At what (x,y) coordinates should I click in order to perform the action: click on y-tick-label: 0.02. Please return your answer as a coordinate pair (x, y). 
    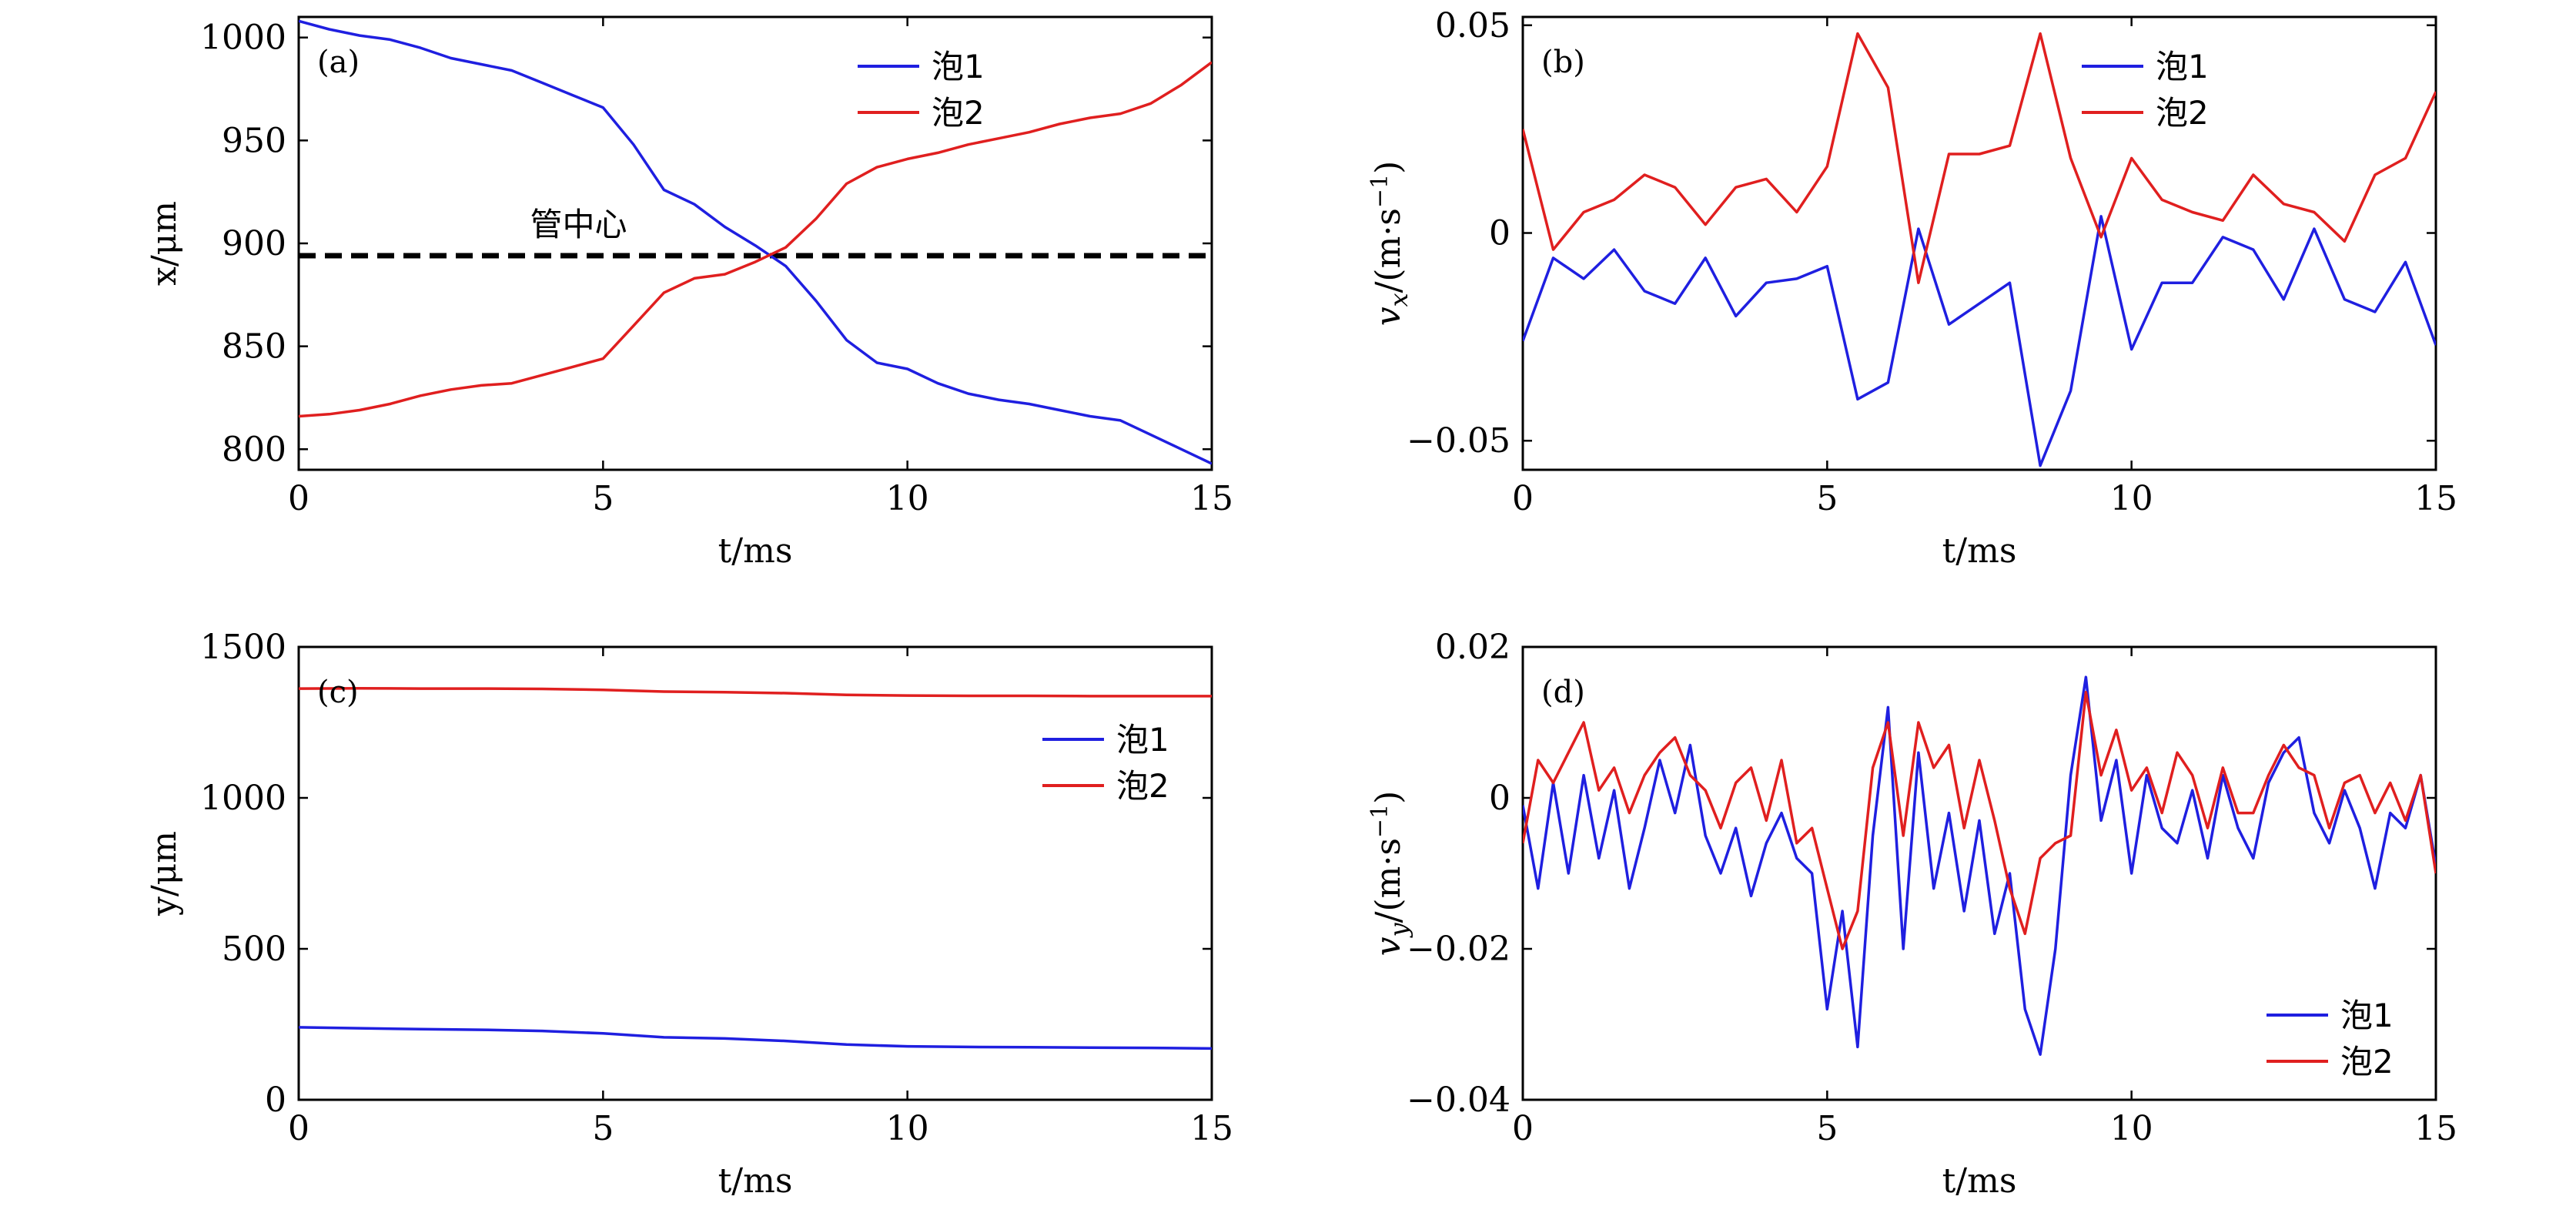
    Looking at the image, I should click on (1472, 647).